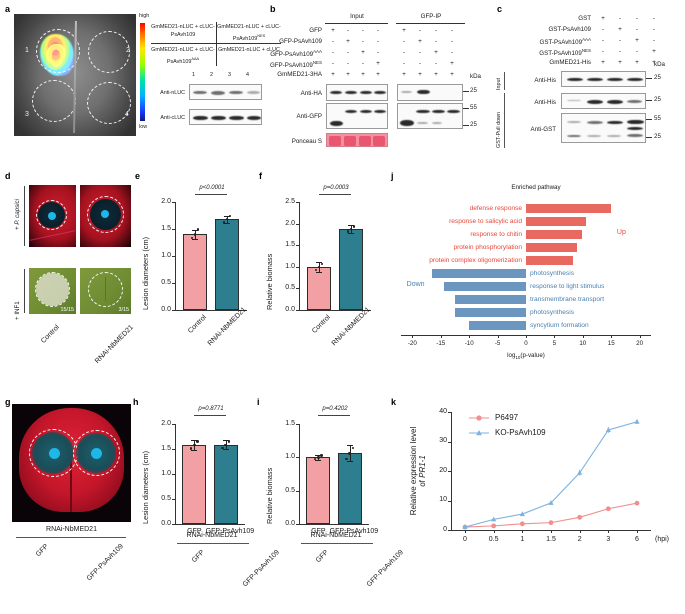  I want to click on panel-c-blot-label-his-input: Anti-His, so click(545, 80).